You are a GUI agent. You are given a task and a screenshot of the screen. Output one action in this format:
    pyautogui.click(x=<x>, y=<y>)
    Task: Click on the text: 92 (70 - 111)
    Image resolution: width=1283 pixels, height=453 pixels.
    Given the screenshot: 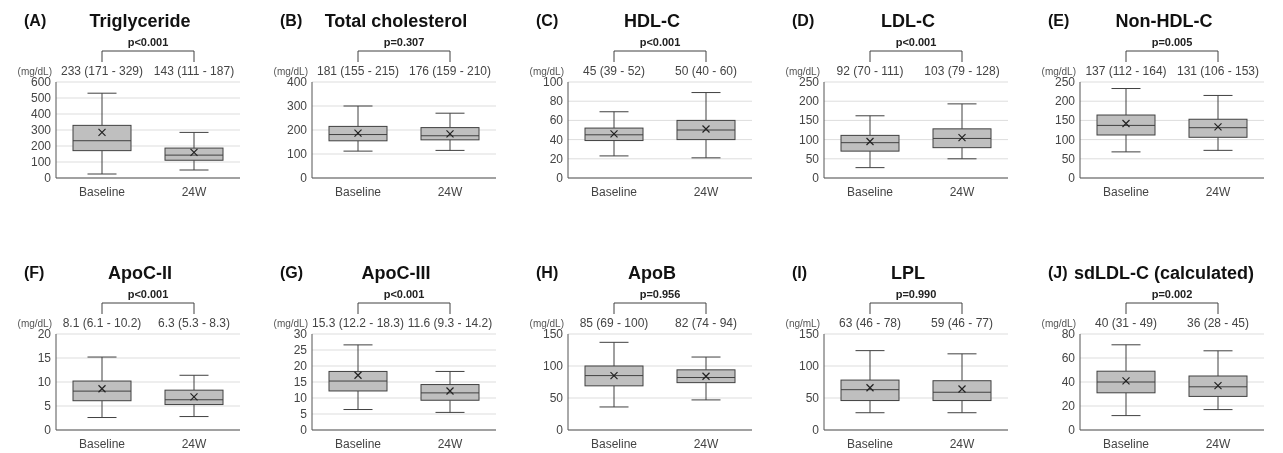 What is the action you would take?
    pyautogui.click(x=870, y=71)
    